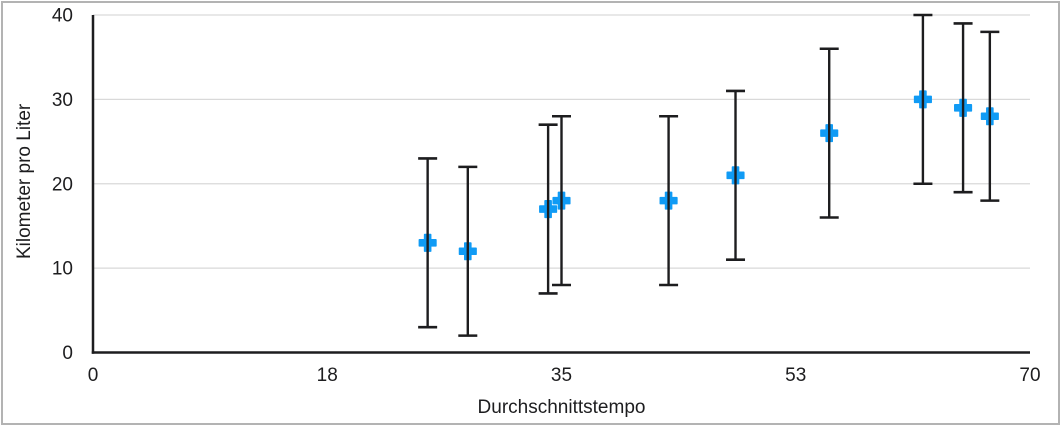  I want to click on y-tick-label: 10, so click(62, 269).